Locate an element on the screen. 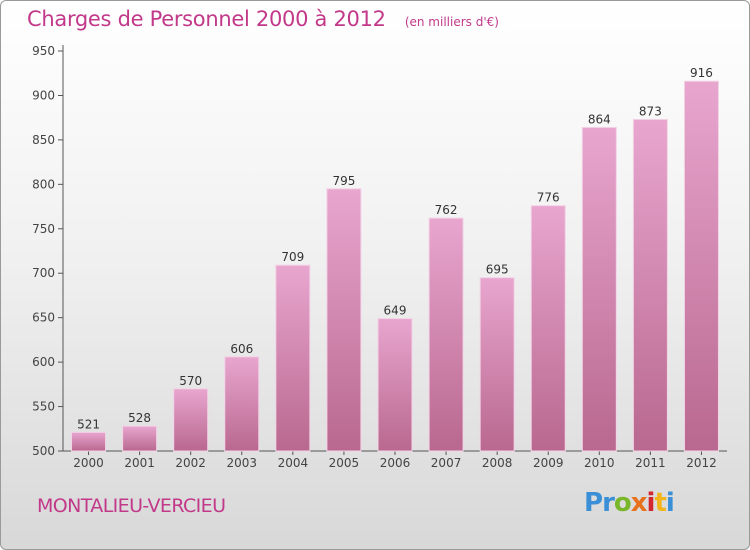 This screenshot has height=550, width=750. x-tick-label-2008: 2008 is located at coordinates (497, 463).